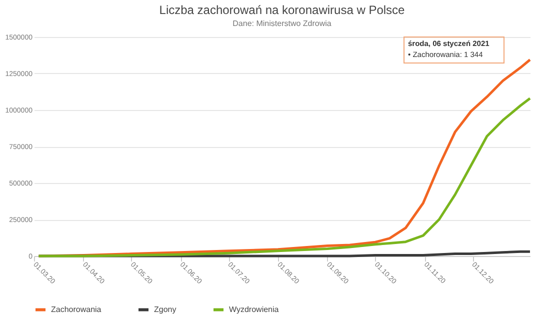 The image size is (540, 320). I want to click on legend-label: Wyzdrowienia, so click(254, 309).